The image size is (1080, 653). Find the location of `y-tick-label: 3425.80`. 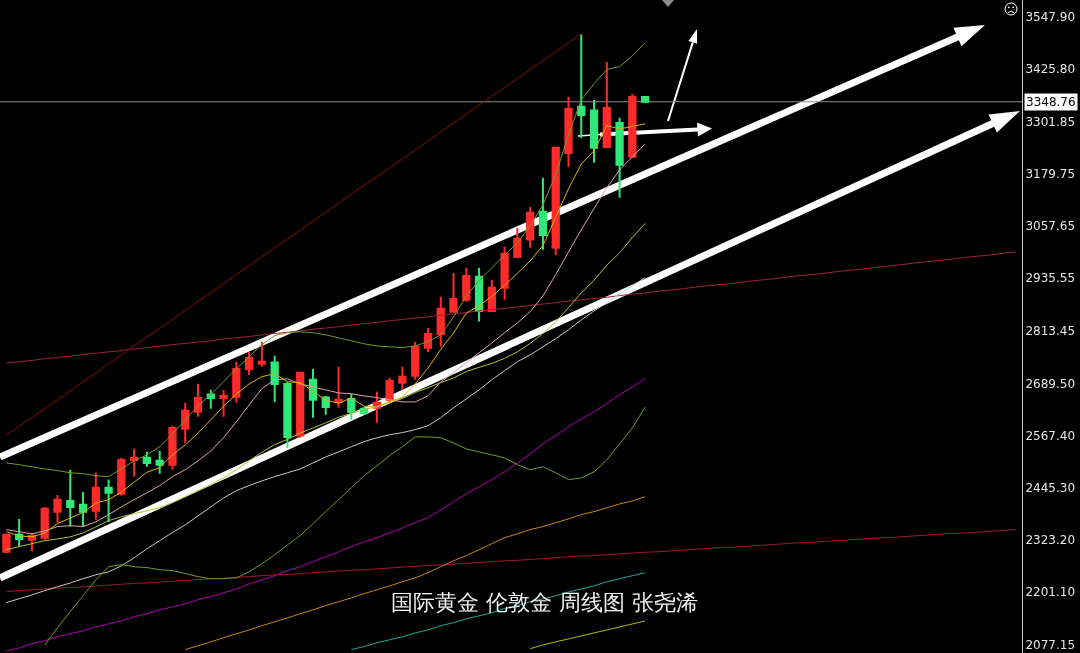

y-tick-label: 3425.80 is located at coordinates (1050, 69).